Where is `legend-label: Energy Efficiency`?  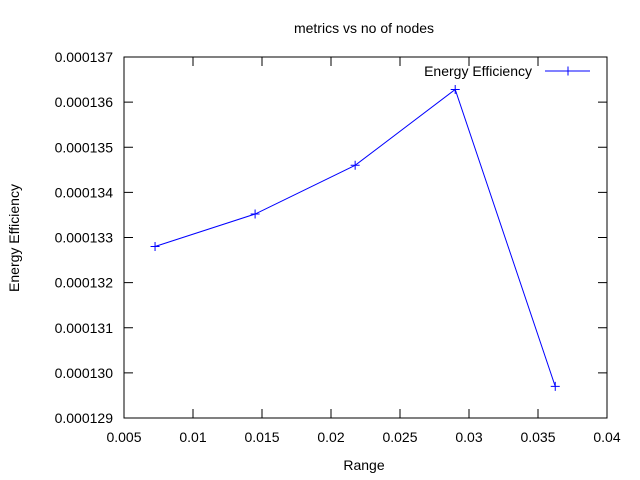
legend-label: Energy Efficiency is located at coordinates (478, 71).